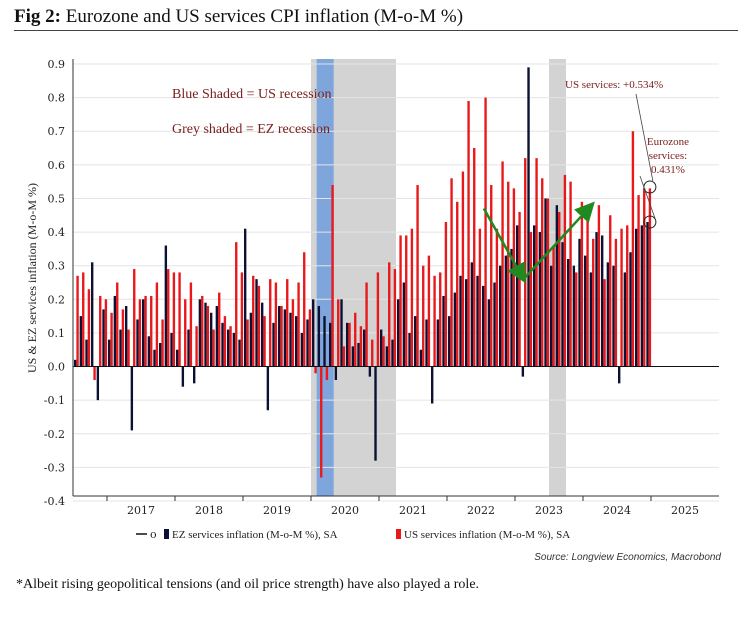 The height and width of the screenshot is (619, 747). What do you see at coordinates (166, 534) in the screenshot?
I see `legend-ez-swatch` at bounding box center [166, 534].